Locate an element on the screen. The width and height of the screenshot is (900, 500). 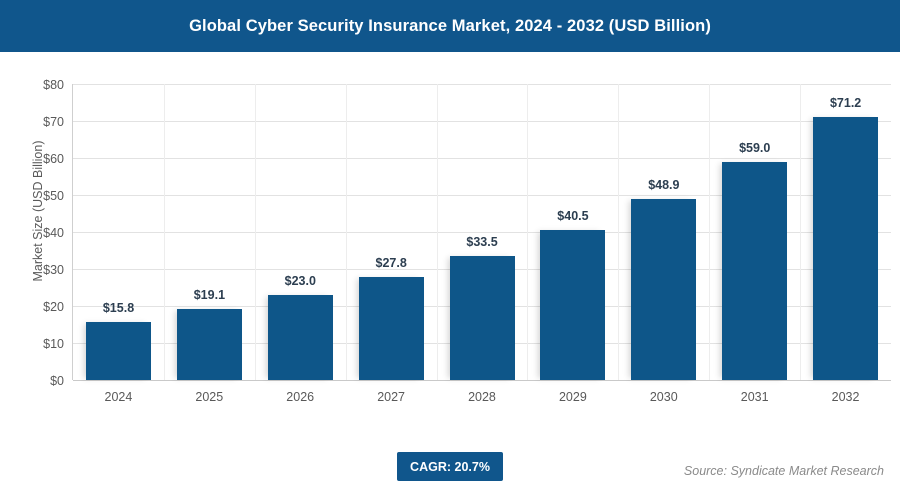
x-axis-tick-label: 2030 is located at coordinates (663, 397).